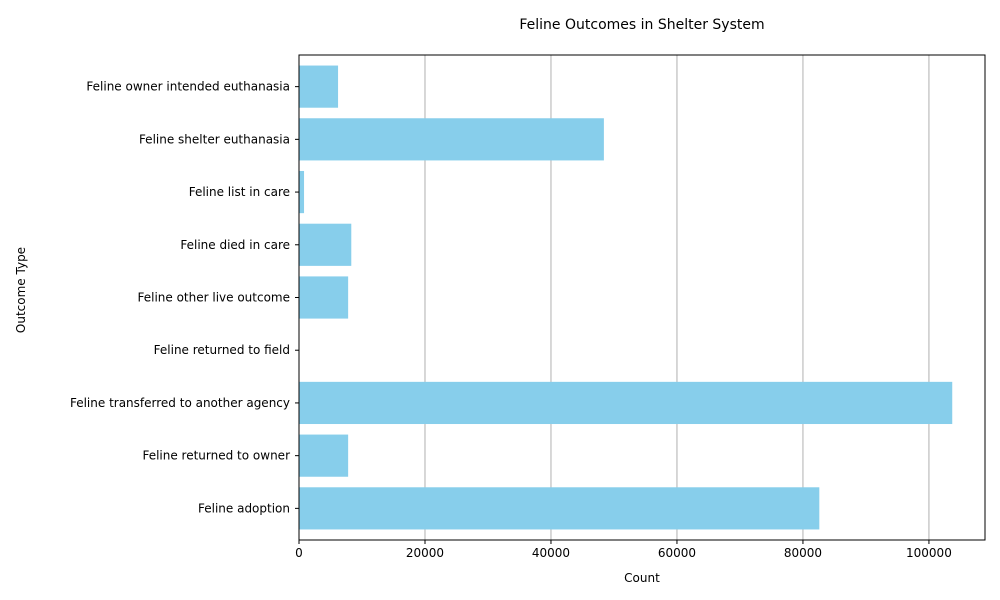 The image size is (1000, 600). I want to click on y-axis-title: Outcome Type, so click(21, 290).